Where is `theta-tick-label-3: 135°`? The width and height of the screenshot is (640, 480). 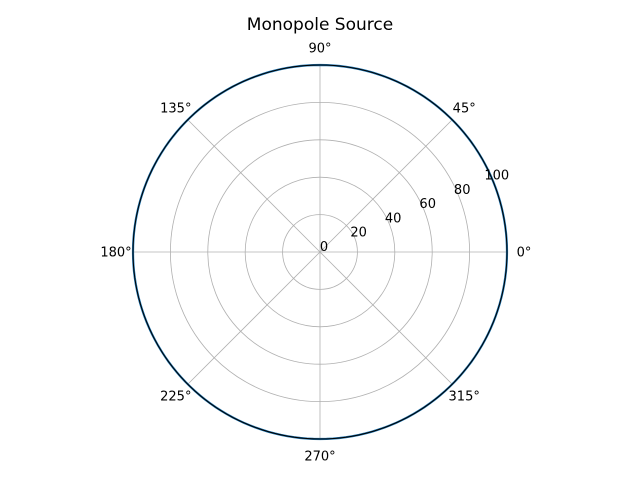 theta-tick-label-3: 135° is located at coordinates (175, 108).